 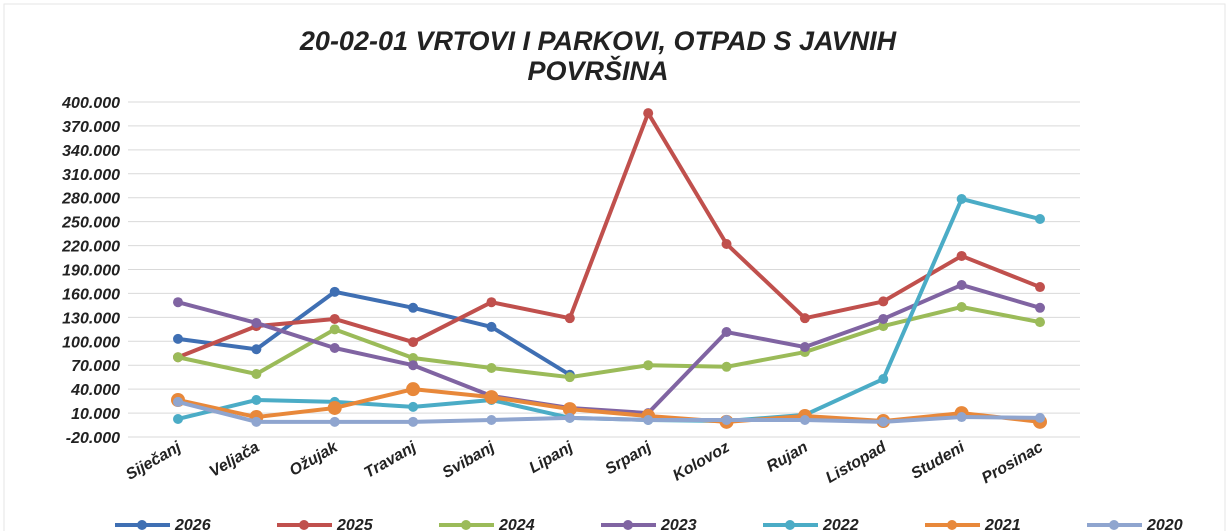 What do you see at coordinates (629, 458) in the screenshot?
I see `x-tick-label: Srpanj` at bounding box center [629, 458].